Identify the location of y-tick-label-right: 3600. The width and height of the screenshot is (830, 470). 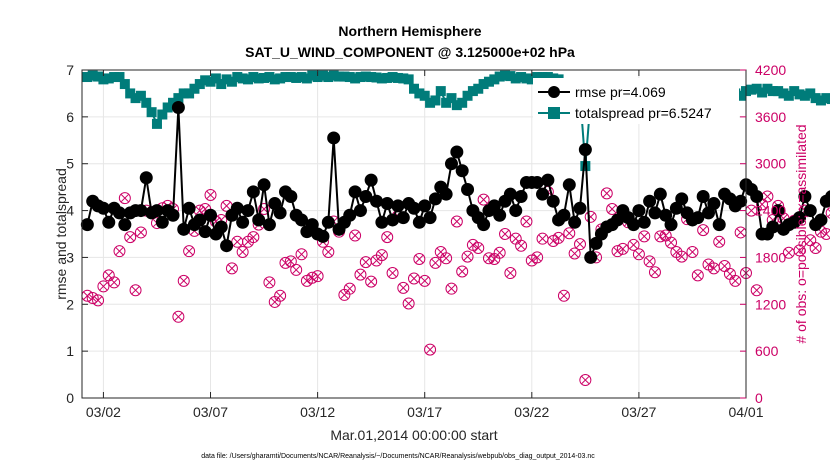
(770, 117).